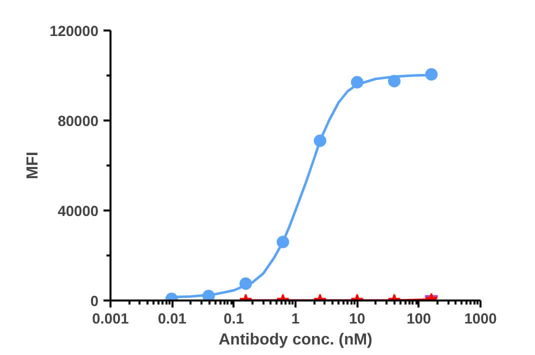 Image resolution: width=535 pixels, height=355 pixels. Describe the element at coordinates (357, 320) in the screenshot. I see `x-tick-label: 10` at that location.